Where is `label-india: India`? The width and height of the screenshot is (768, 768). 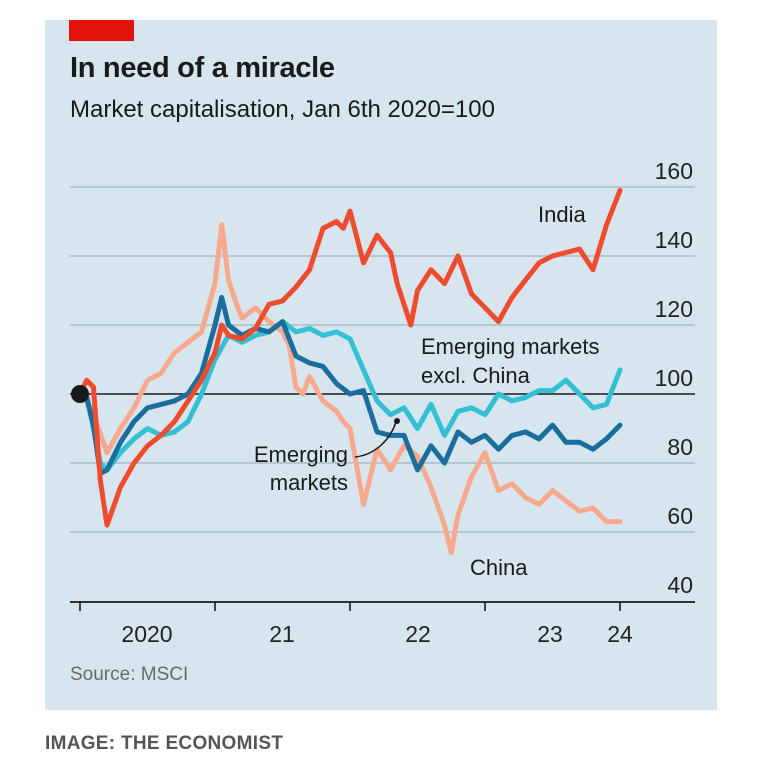 label-india: India is located at coordinates (562, 214).